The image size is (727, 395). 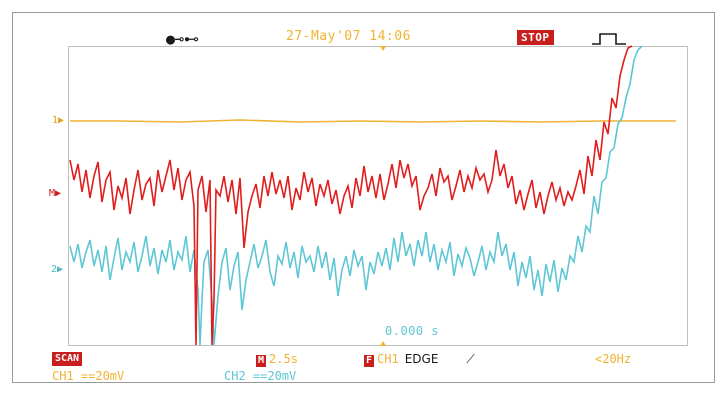 What do you see at coordinates (58, 120) in the screenshot?
I see `ch1-ground-marker: 1▶` at bounding box center [58, 120].